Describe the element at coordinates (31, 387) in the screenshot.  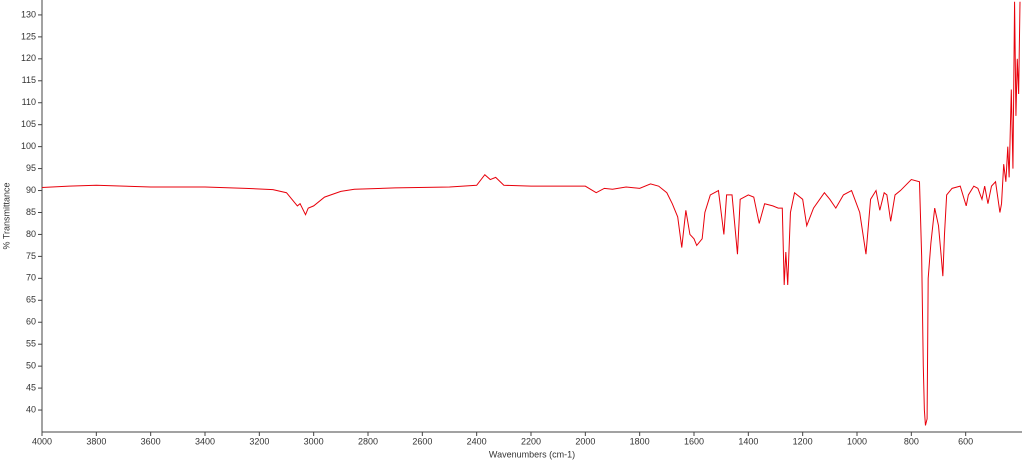
I see `y-tick-label: 45` at that location.